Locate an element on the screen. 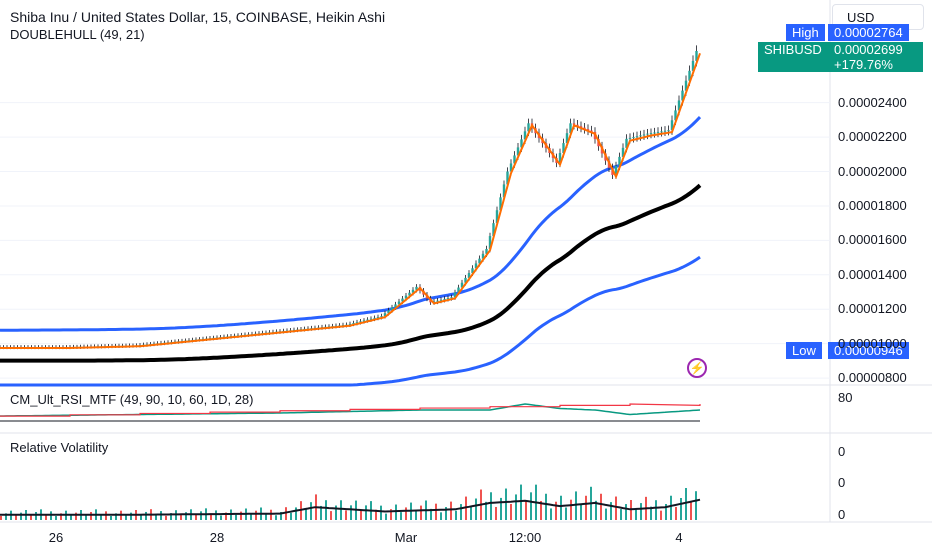 Image resolution: width=932 pixels, height=550 pixels. symbol-tag: SHIBUSD is located at coordinates (793, 57).